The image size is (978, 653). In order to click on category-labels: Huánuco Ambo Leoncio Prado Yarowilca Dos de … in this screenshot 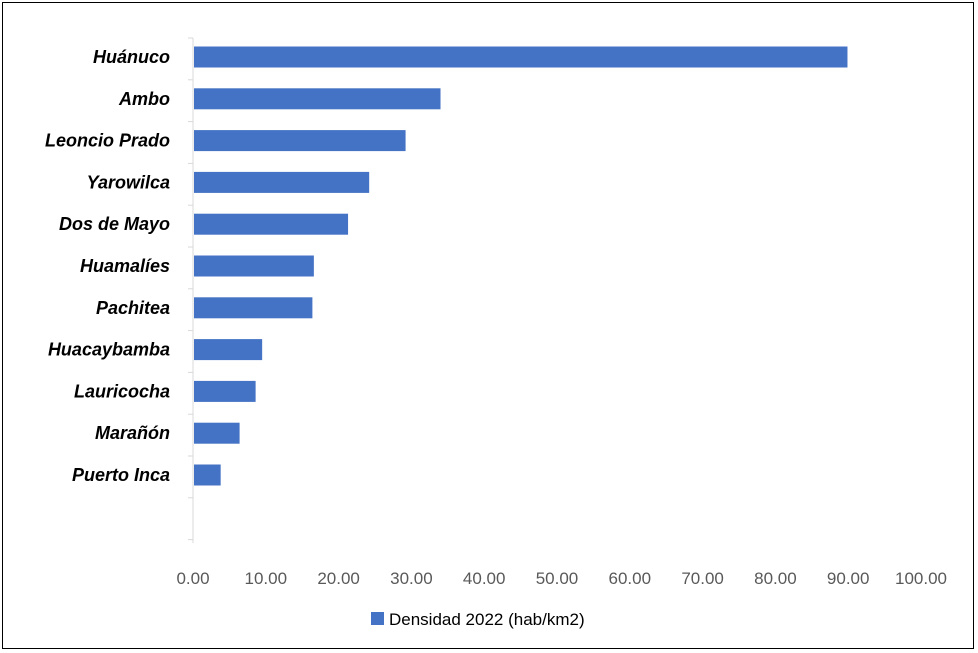, I will do `click(107, 266)`.